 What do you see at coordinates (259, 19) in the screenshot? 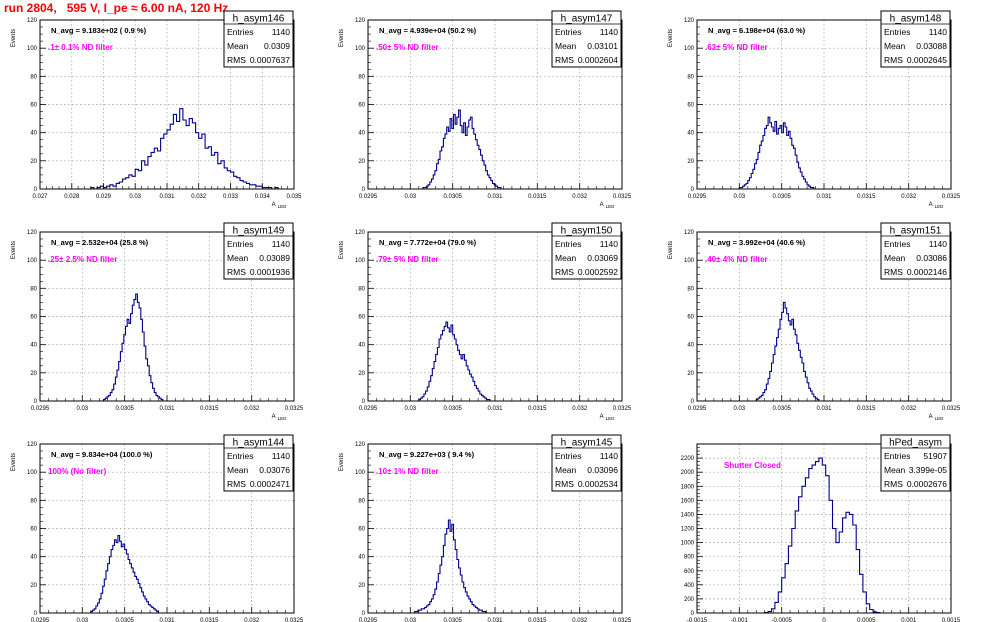
I see `stats-box-title: h_asym146` at bounding box center [259, 19].